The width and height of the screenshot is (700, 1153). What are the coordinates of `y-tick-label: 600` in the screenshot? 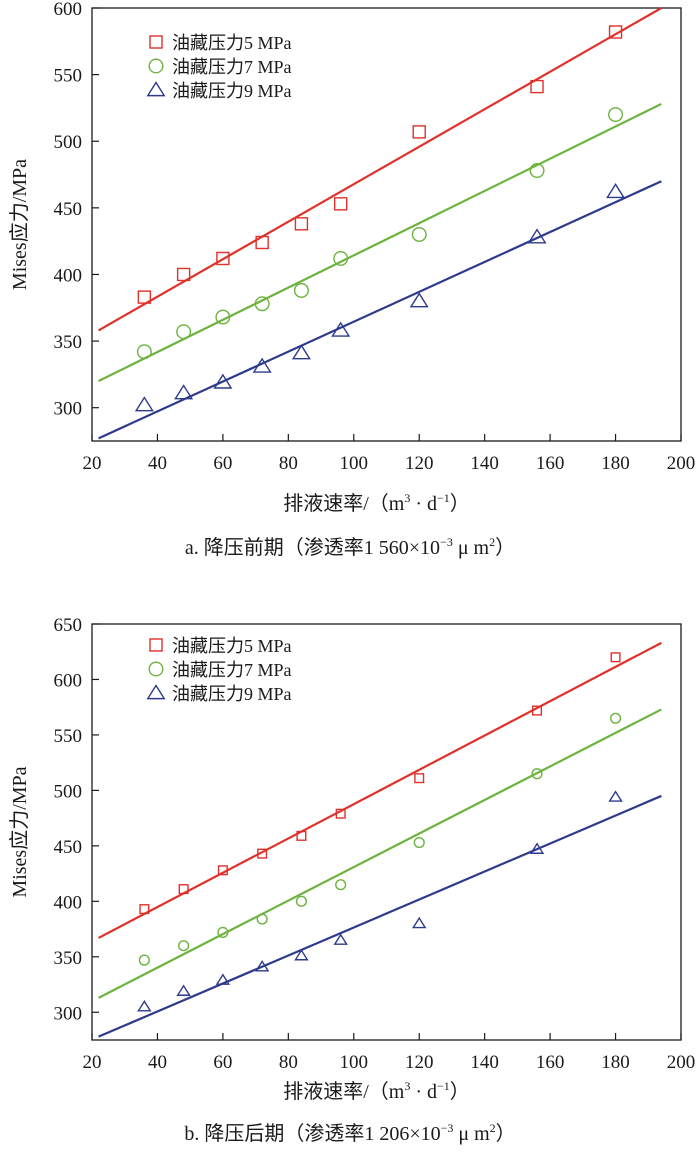 It's located at (68, 680).